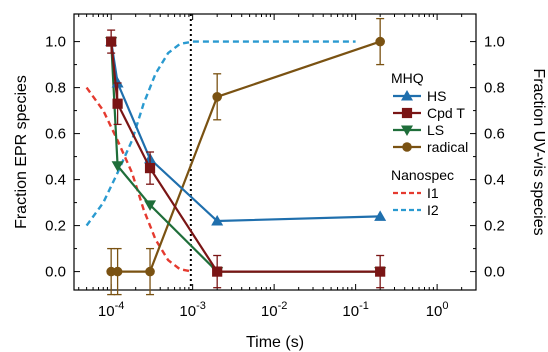 This screenshot has height=352, width=548. Describe the element at coordinates (407, 95) in the screenshot. I see `legend-marker-hs` at that location.